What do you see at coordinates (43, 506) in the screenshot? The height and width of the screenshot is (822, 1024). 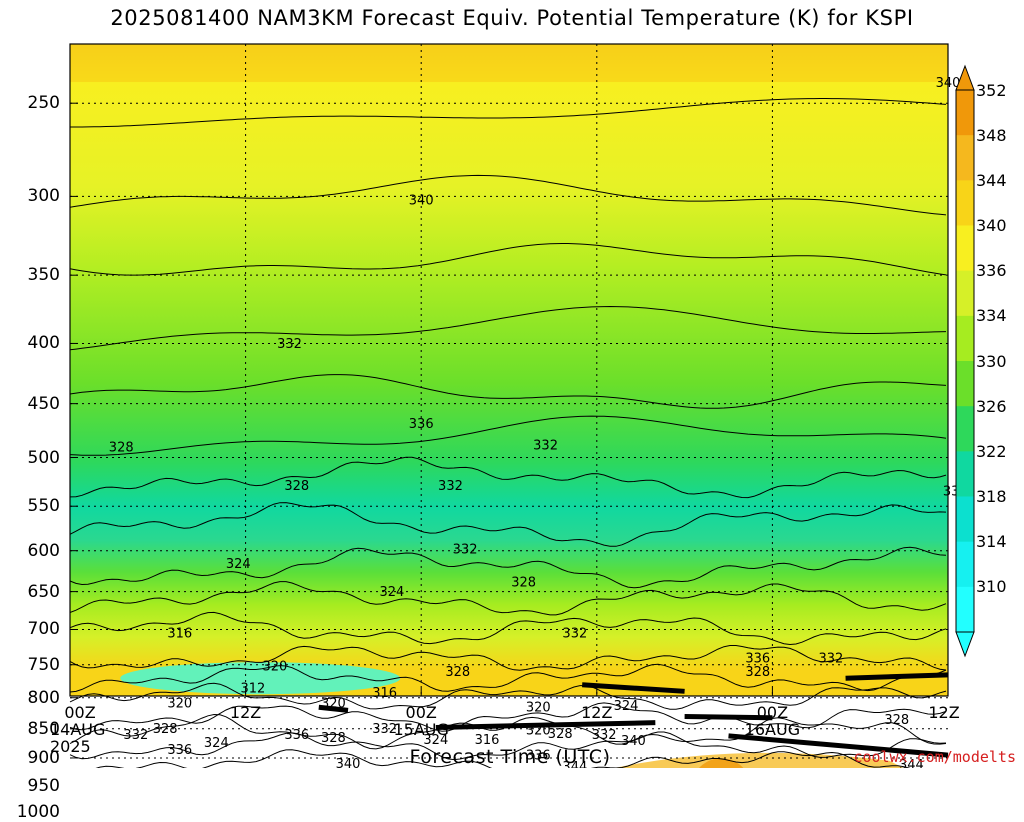 I see `y-tick-label: 550` at bounding box center [43, 506].